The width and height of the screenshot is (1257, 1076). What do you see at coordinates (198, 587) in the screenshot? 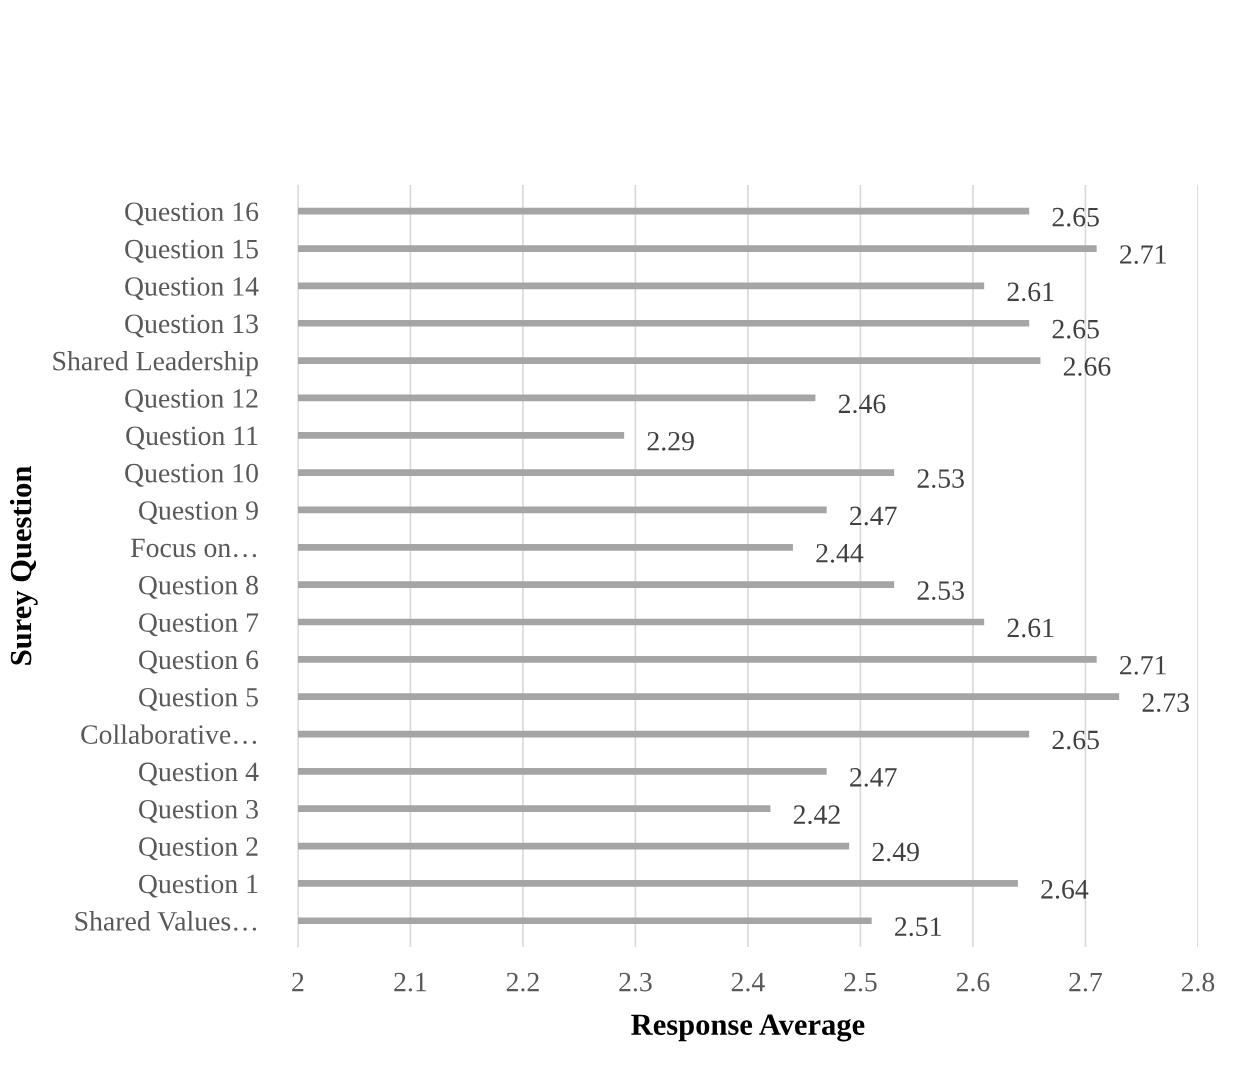
I see `y-tick-label: Question 8` at bounding box center [198, 587].